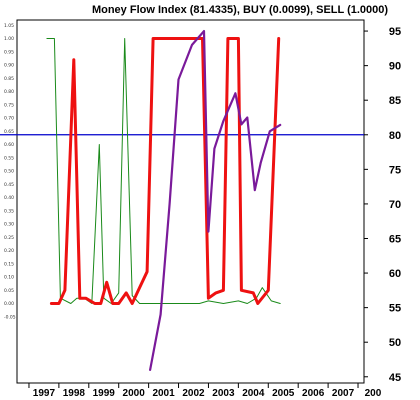  I want to click on right-tick-label: 55, so click(395, 309).